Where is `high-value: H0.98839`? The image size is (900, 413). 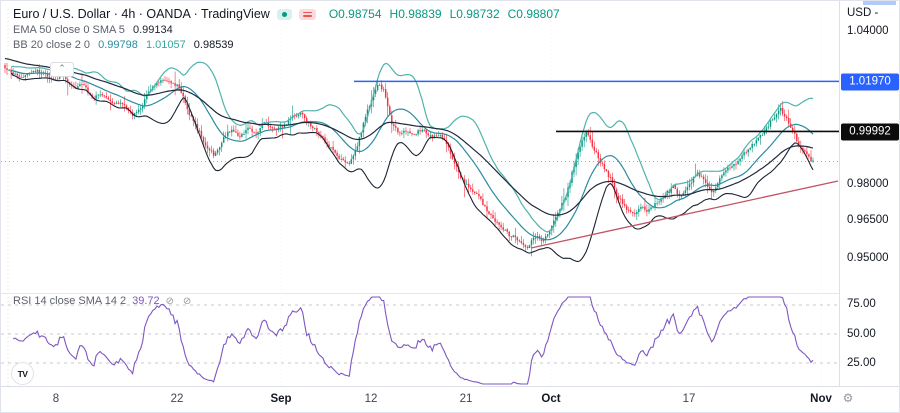
high-value: H0.98839 is located at coordinates (415, 14).